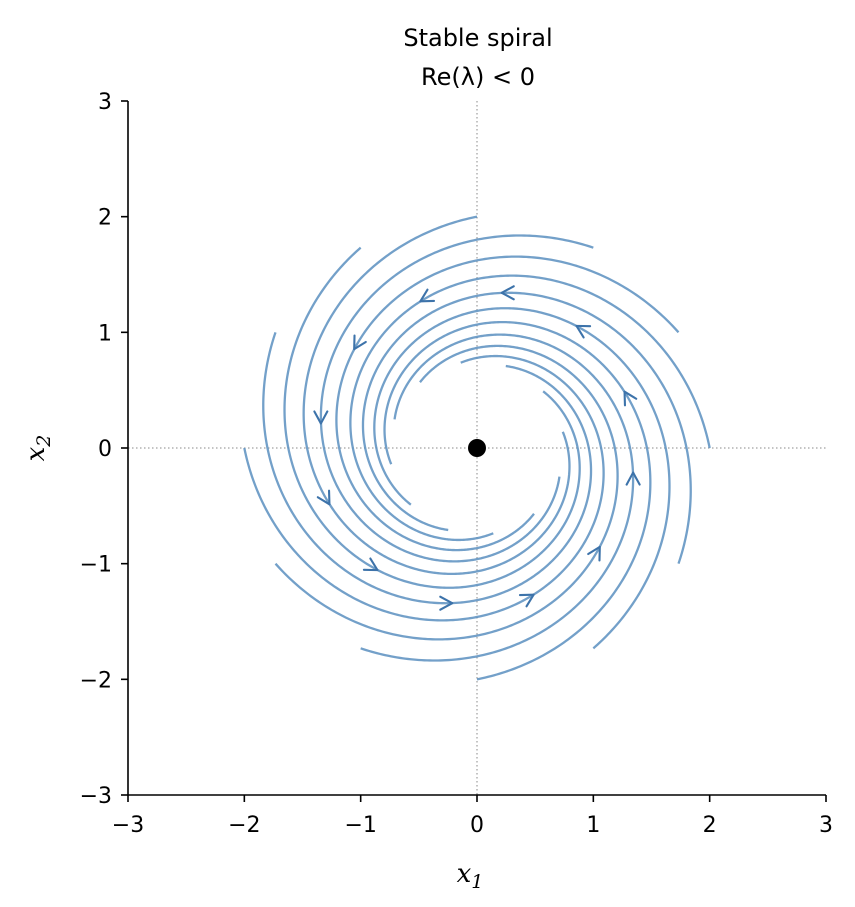 Image resolution: width=855 pixels, height=907 pixels. Describe the element at coordinates (593, 825) in the screenshot. I see `x-tick-label: 1` at that location.